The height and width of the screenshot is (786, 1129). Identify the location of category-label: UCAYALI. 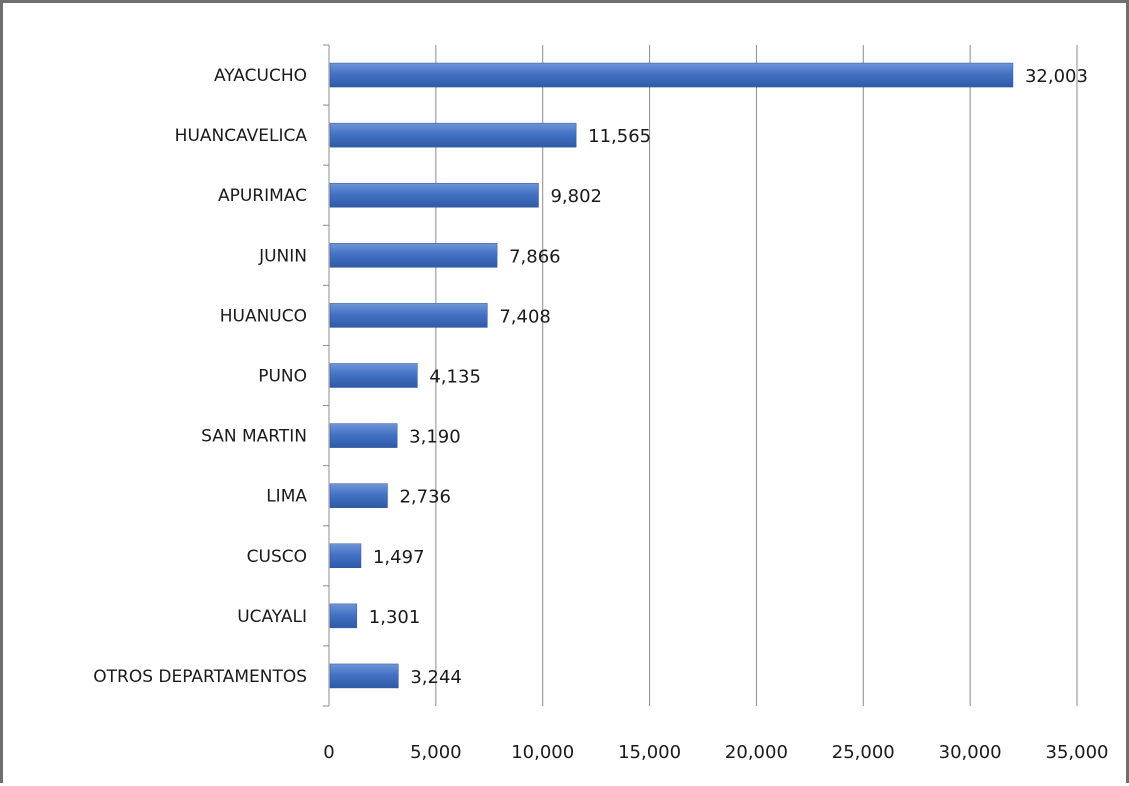
(272, 617).